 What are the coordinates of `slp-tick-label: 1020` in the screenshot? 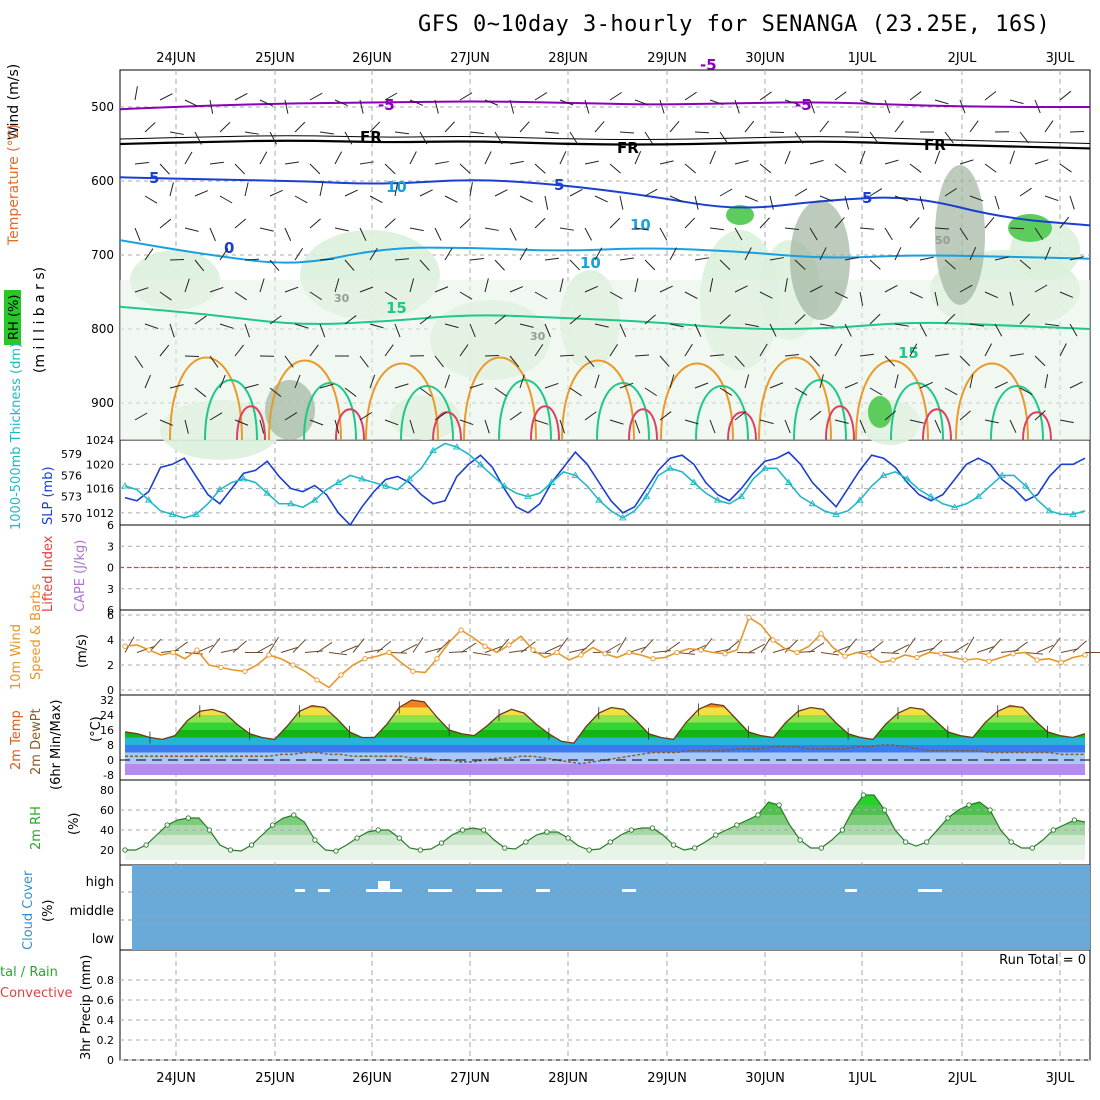 It's located at (100, 464).